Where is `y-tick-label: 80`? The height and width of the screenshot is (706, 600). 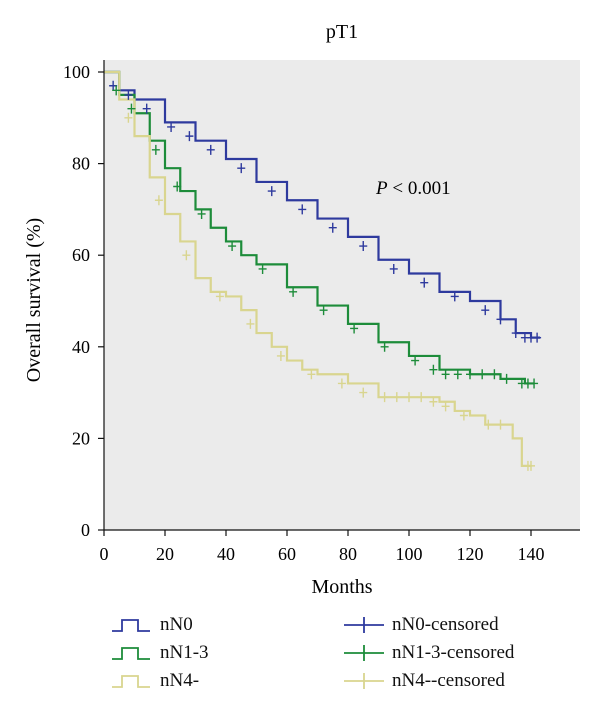
y-tick-label: 80 is located at coordinates (81, 164).